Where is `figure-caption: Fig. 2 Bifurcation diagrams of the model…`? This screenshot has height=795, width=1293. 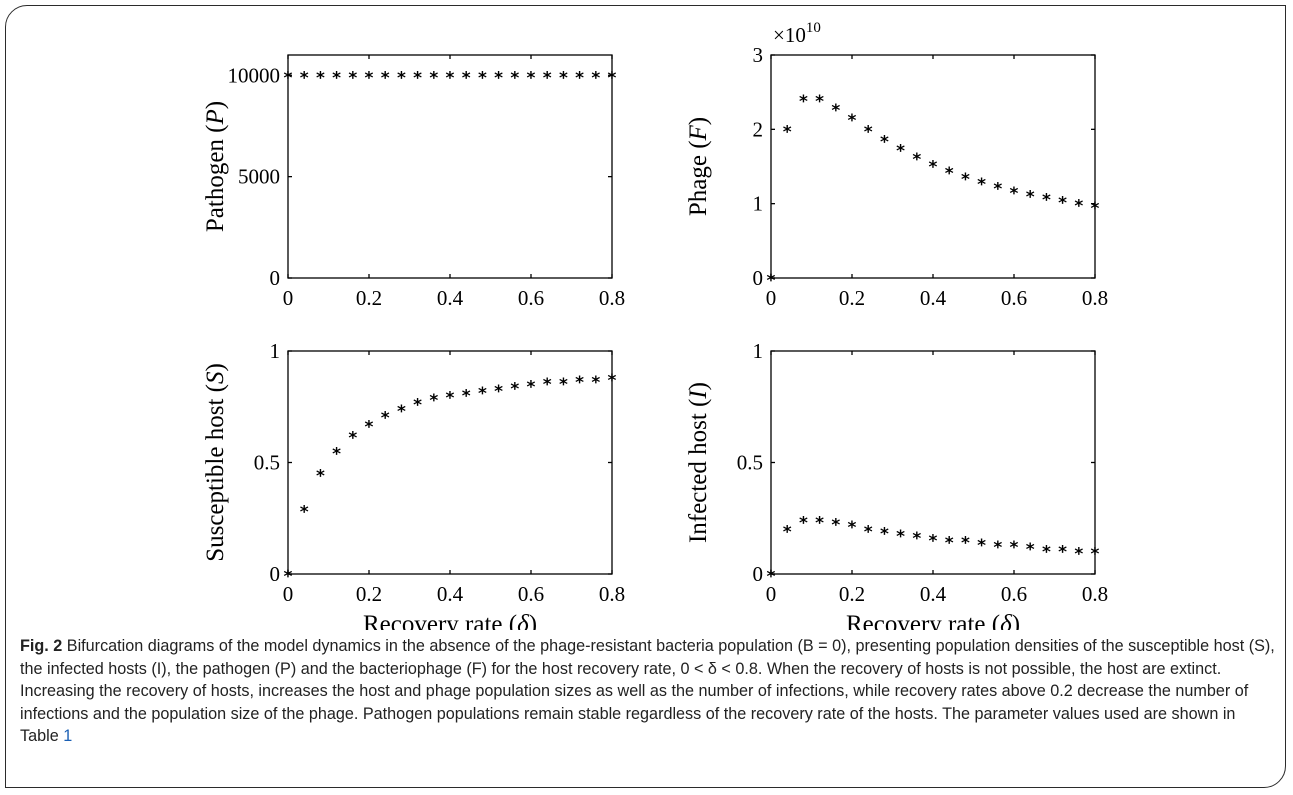 figure-caption: Fig. 2 Bifurcation diagrams of the model… is located at coordinates (647, 691).